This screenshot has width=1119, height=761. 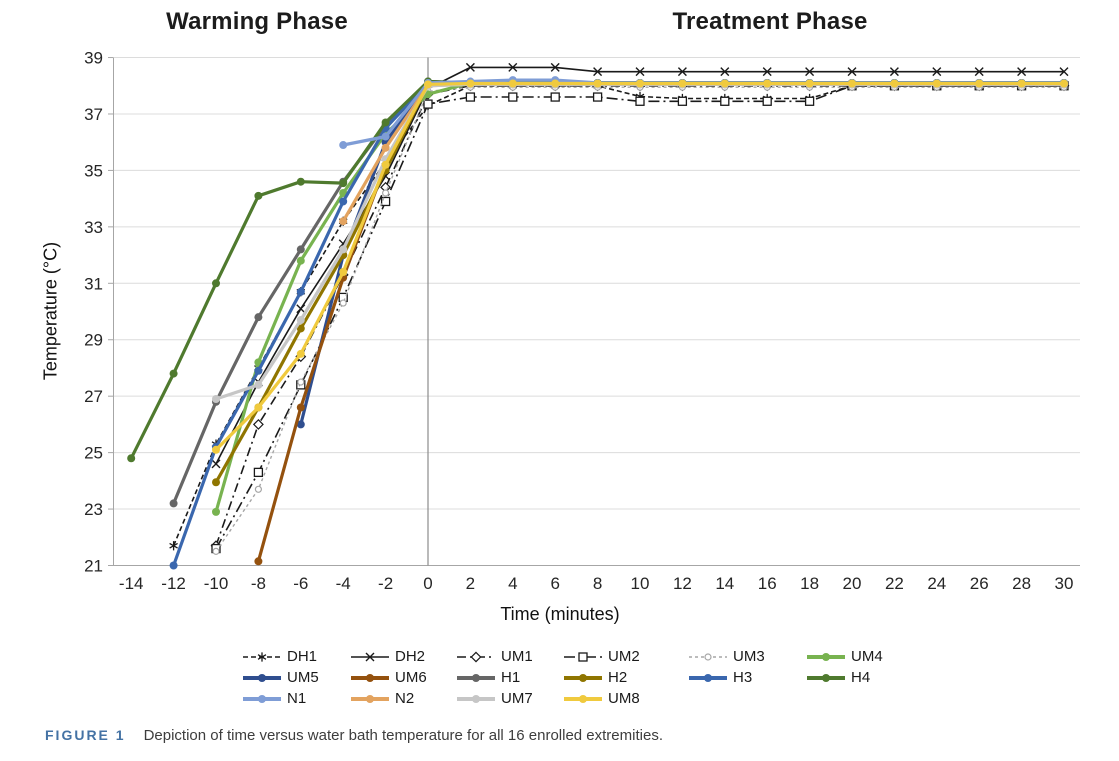 I want to click on legend-label: UM8, so click(x=624, y=698).